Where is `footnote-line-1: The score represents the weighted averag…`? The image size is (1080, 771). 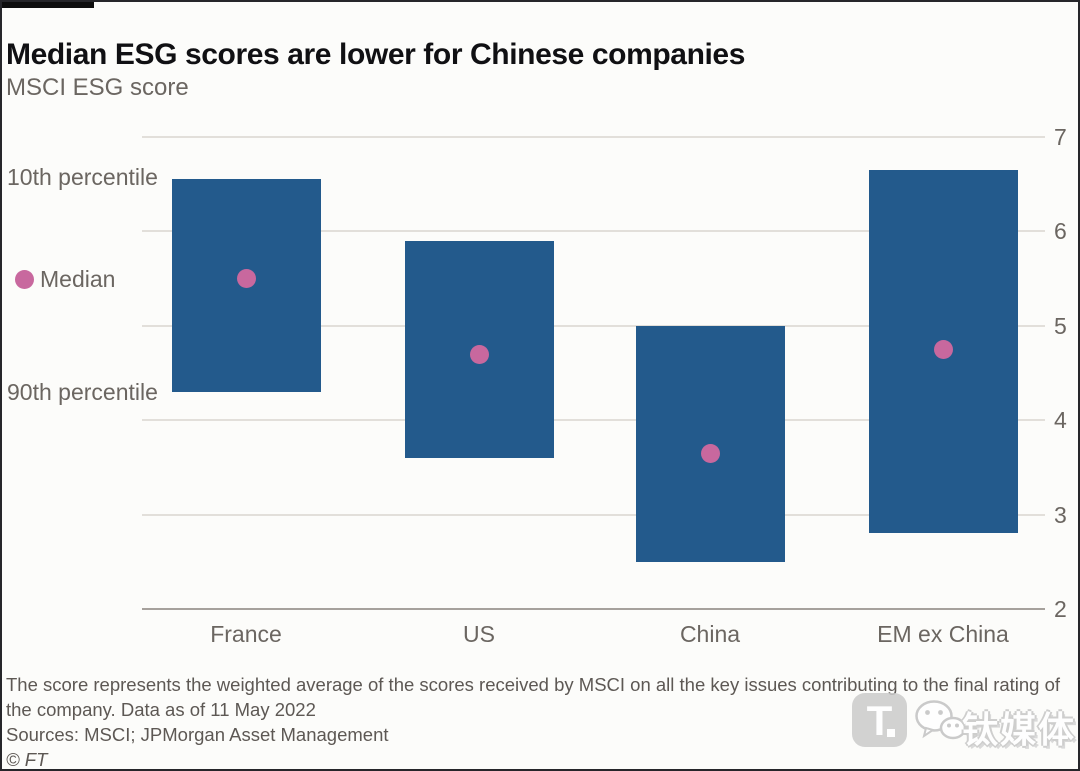
footnote-line-1: The score represents the weighted averag… is located at coordinates (533, 684).